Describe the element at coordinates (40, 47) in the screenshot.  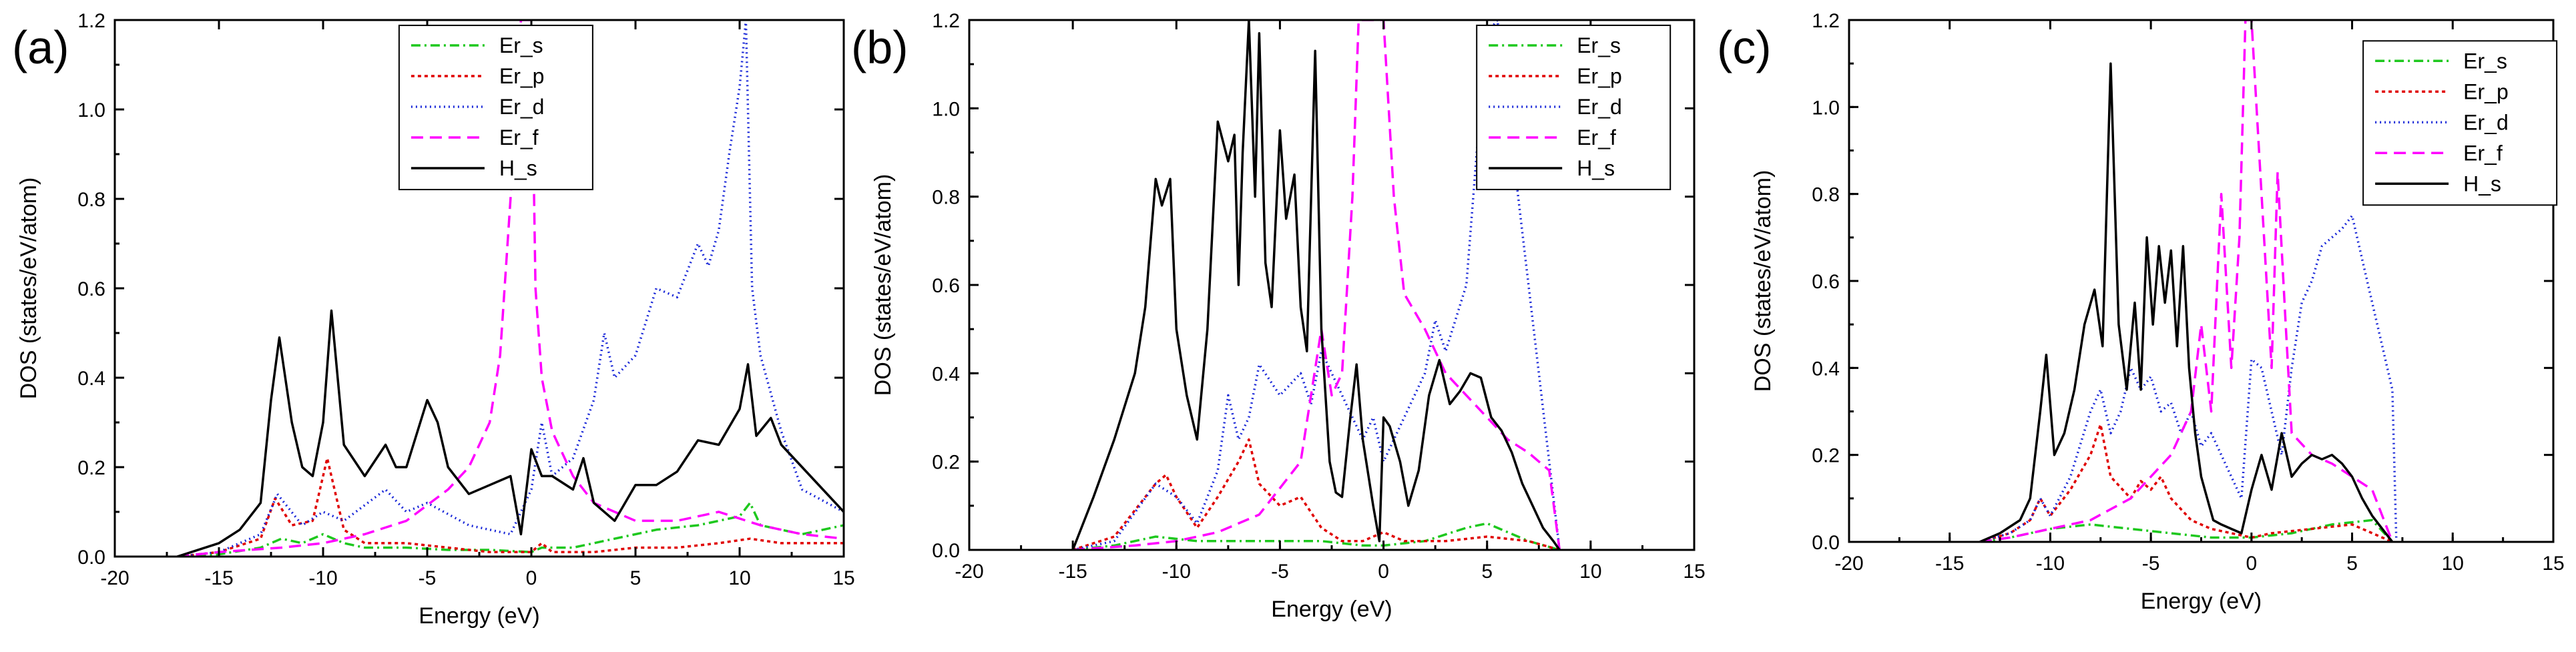
I see `panel-label: (a)` at that location.